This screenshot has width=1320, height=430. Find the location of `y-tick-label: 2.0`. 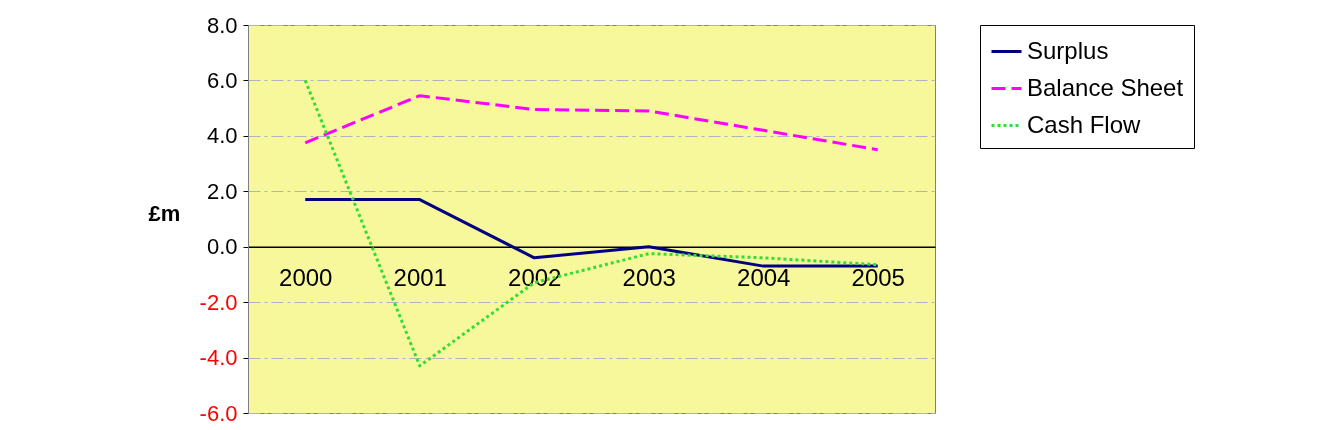

y-tick-label: 2.0 is located at coordinates (222, 191).